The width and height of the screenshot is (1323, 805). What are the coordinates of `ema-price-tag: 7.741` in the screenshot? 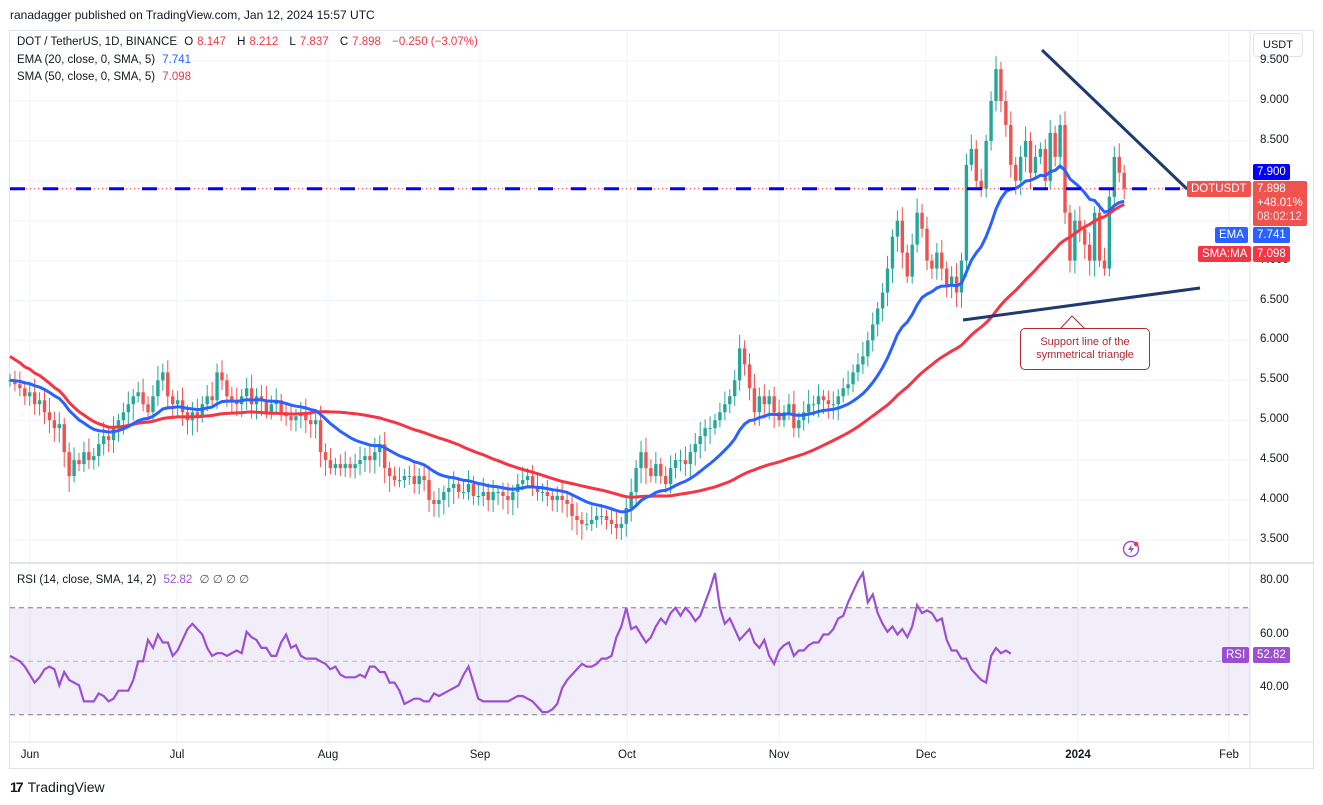 It's located at (1271, 235).